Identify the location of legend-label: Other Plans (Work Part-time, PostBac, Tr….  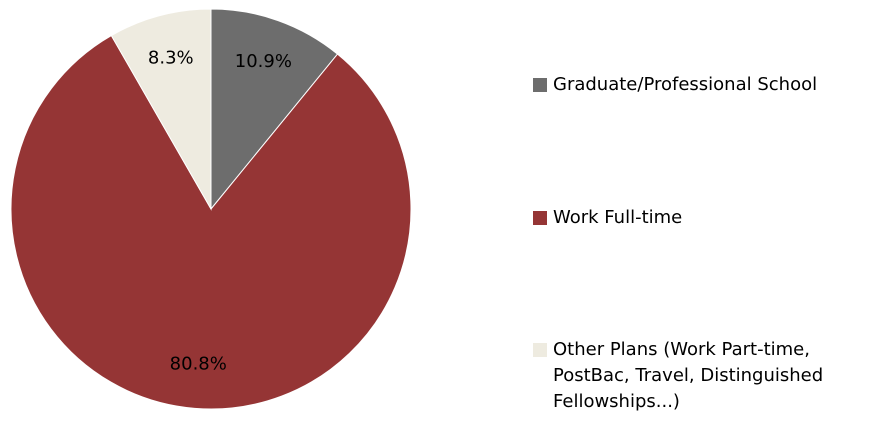
(688, 375).